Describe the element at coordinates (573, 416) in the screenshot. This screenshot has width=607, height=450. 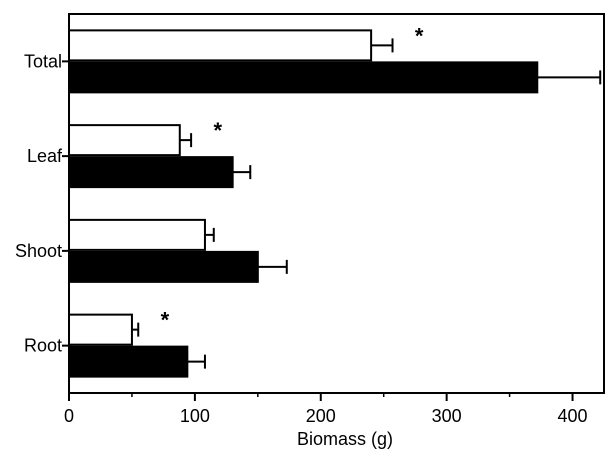
I see `x-tick-label: 400` at that location.